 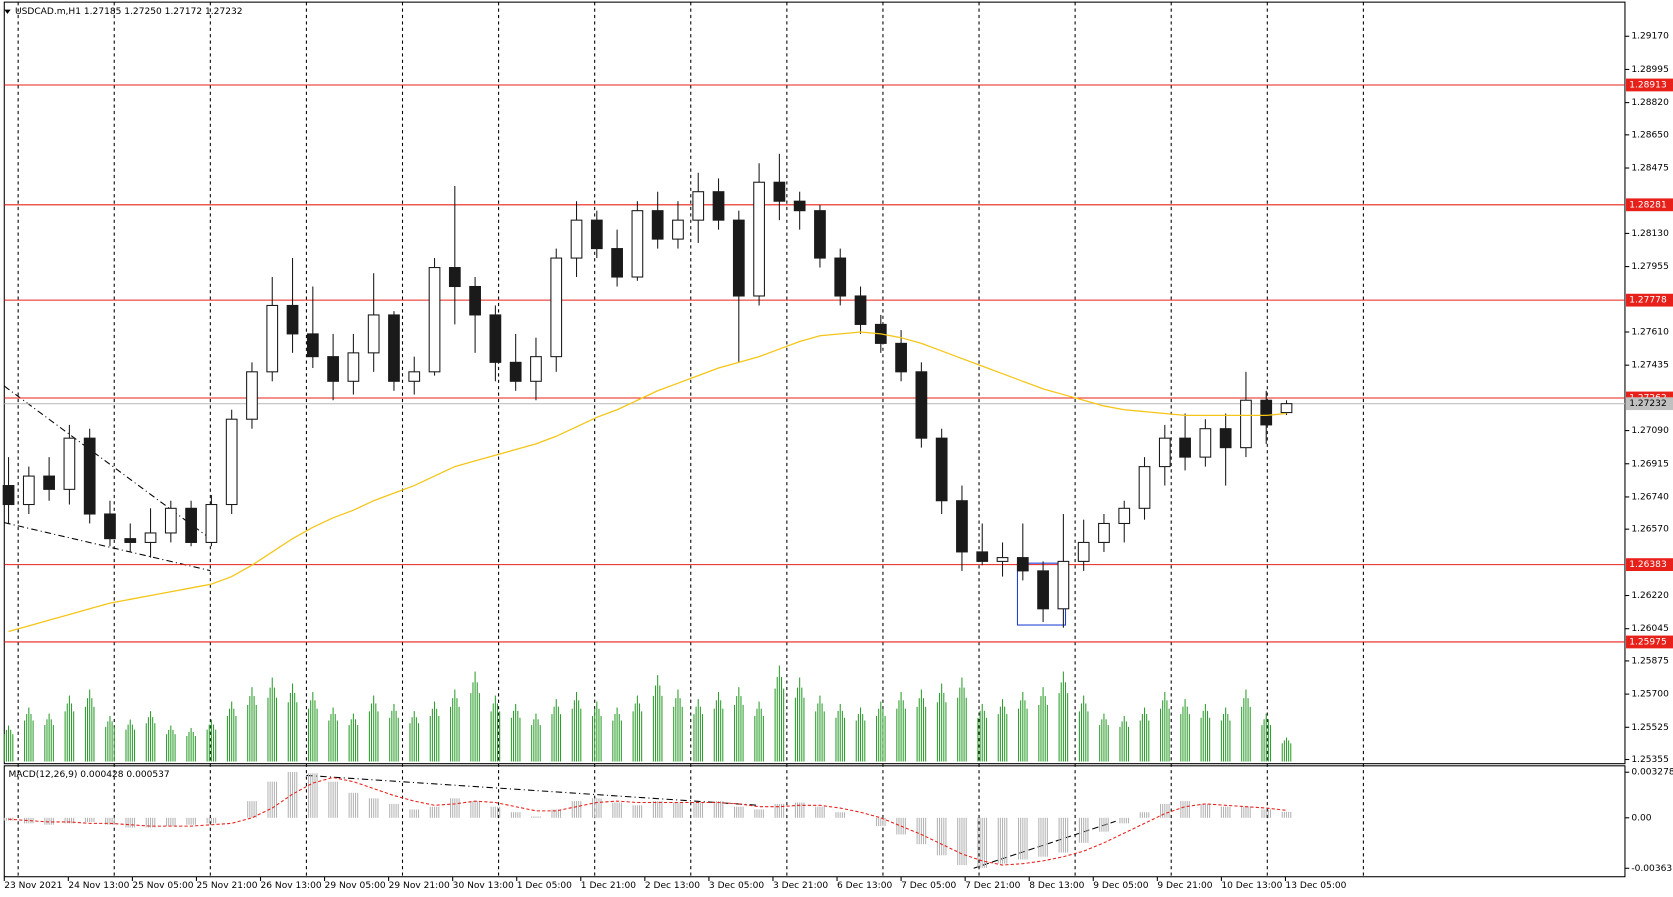 I want to click on y-tick-label: 1.25875, so click(x=1650, y=661).